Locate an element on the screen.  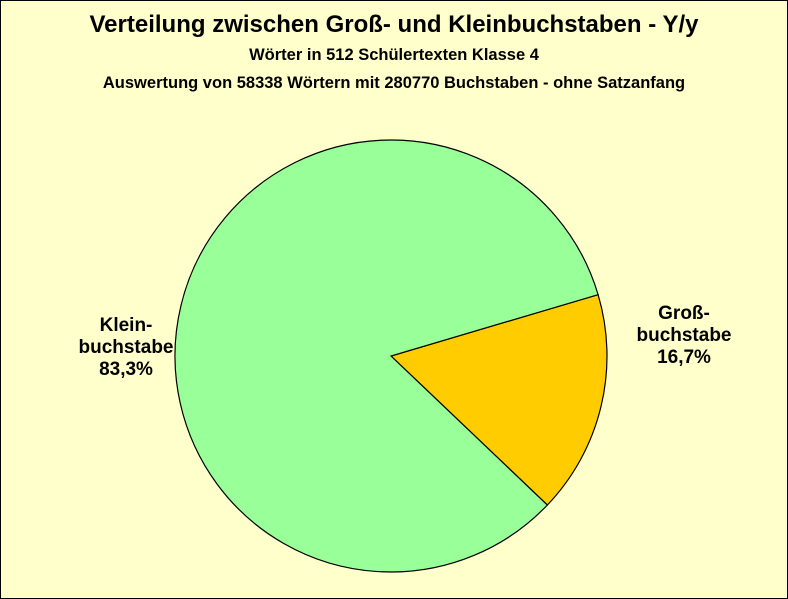
slice-label-gross-line2: buchstabe is located at coordinates (684, 335).